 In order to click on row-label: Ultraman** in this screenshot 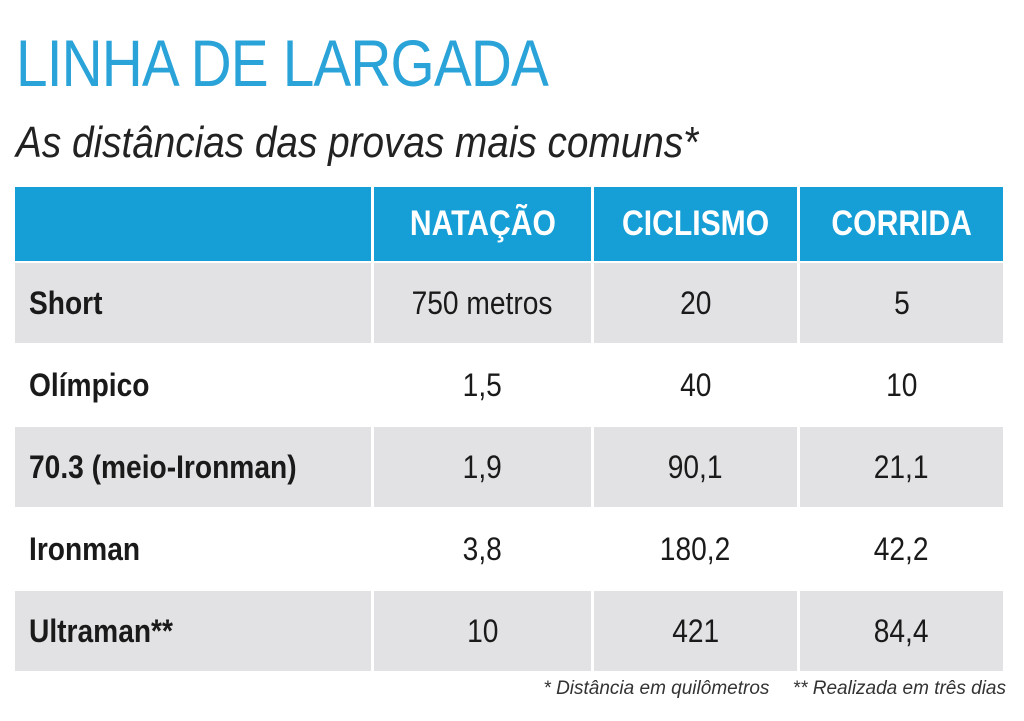, I will do `click(193, 632)`.